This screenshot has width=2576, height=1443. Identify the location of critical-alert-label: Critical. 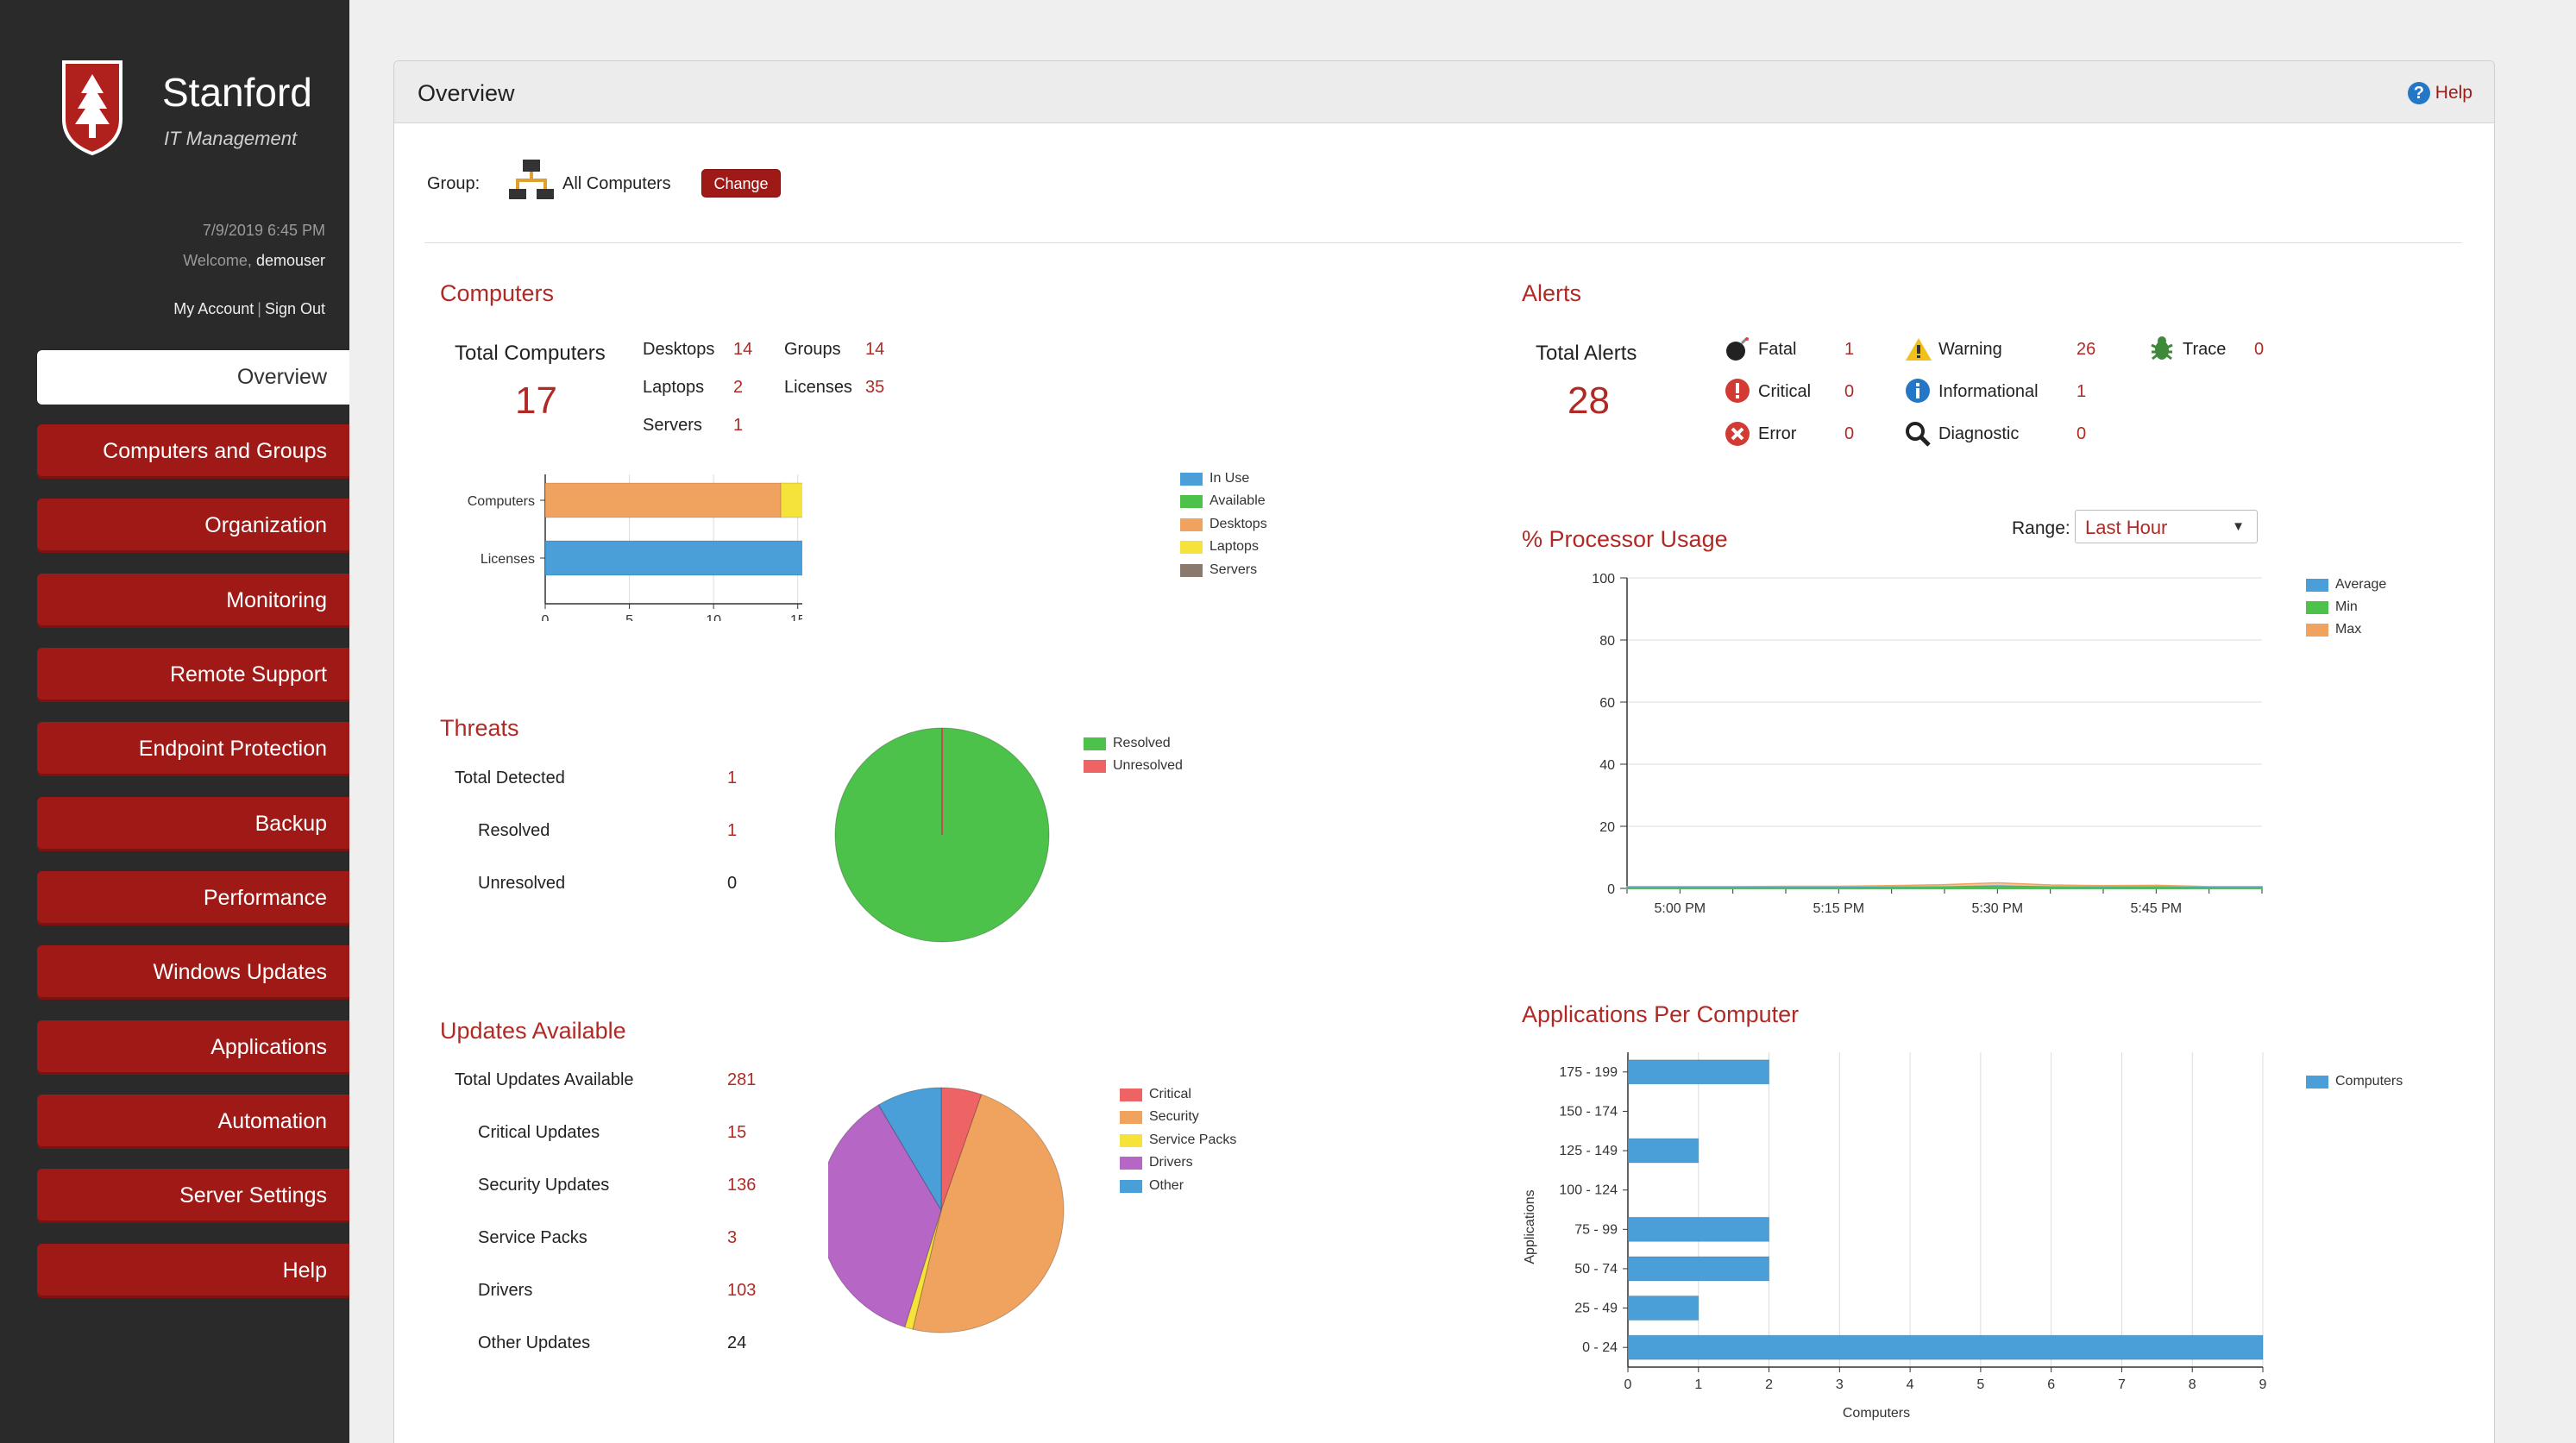
(1785, 392).